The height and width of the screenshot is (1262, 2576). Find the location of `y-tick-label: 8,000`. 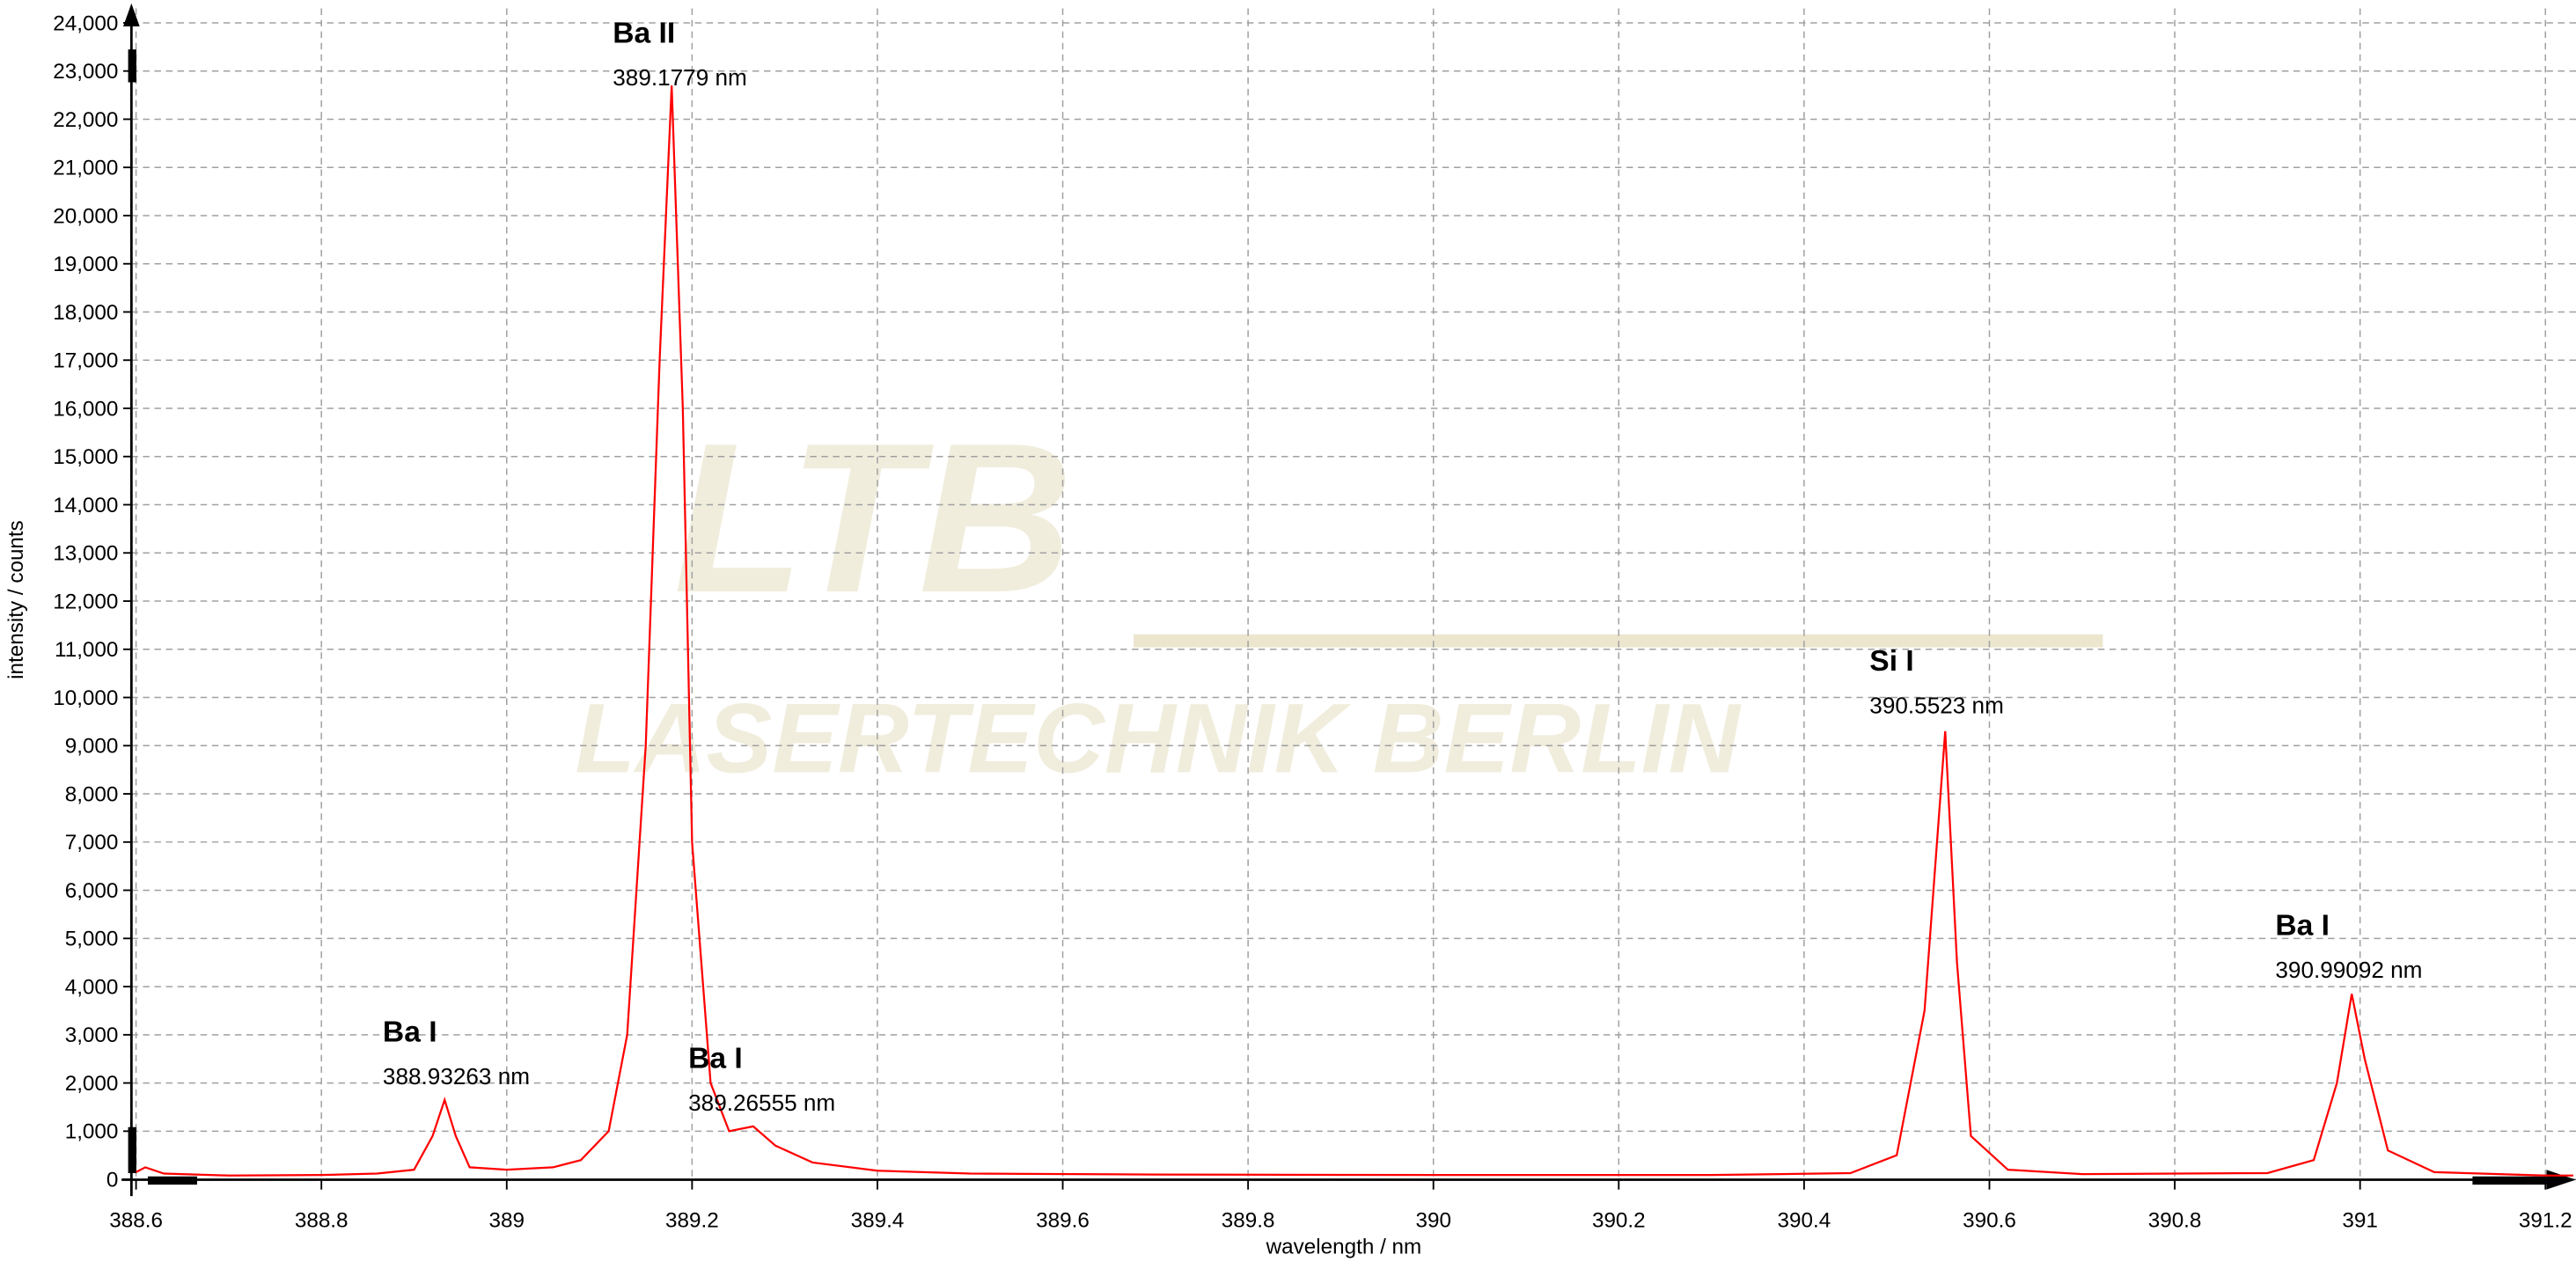

y-tick-label: 8,000 is located at coordinates (92, 794).